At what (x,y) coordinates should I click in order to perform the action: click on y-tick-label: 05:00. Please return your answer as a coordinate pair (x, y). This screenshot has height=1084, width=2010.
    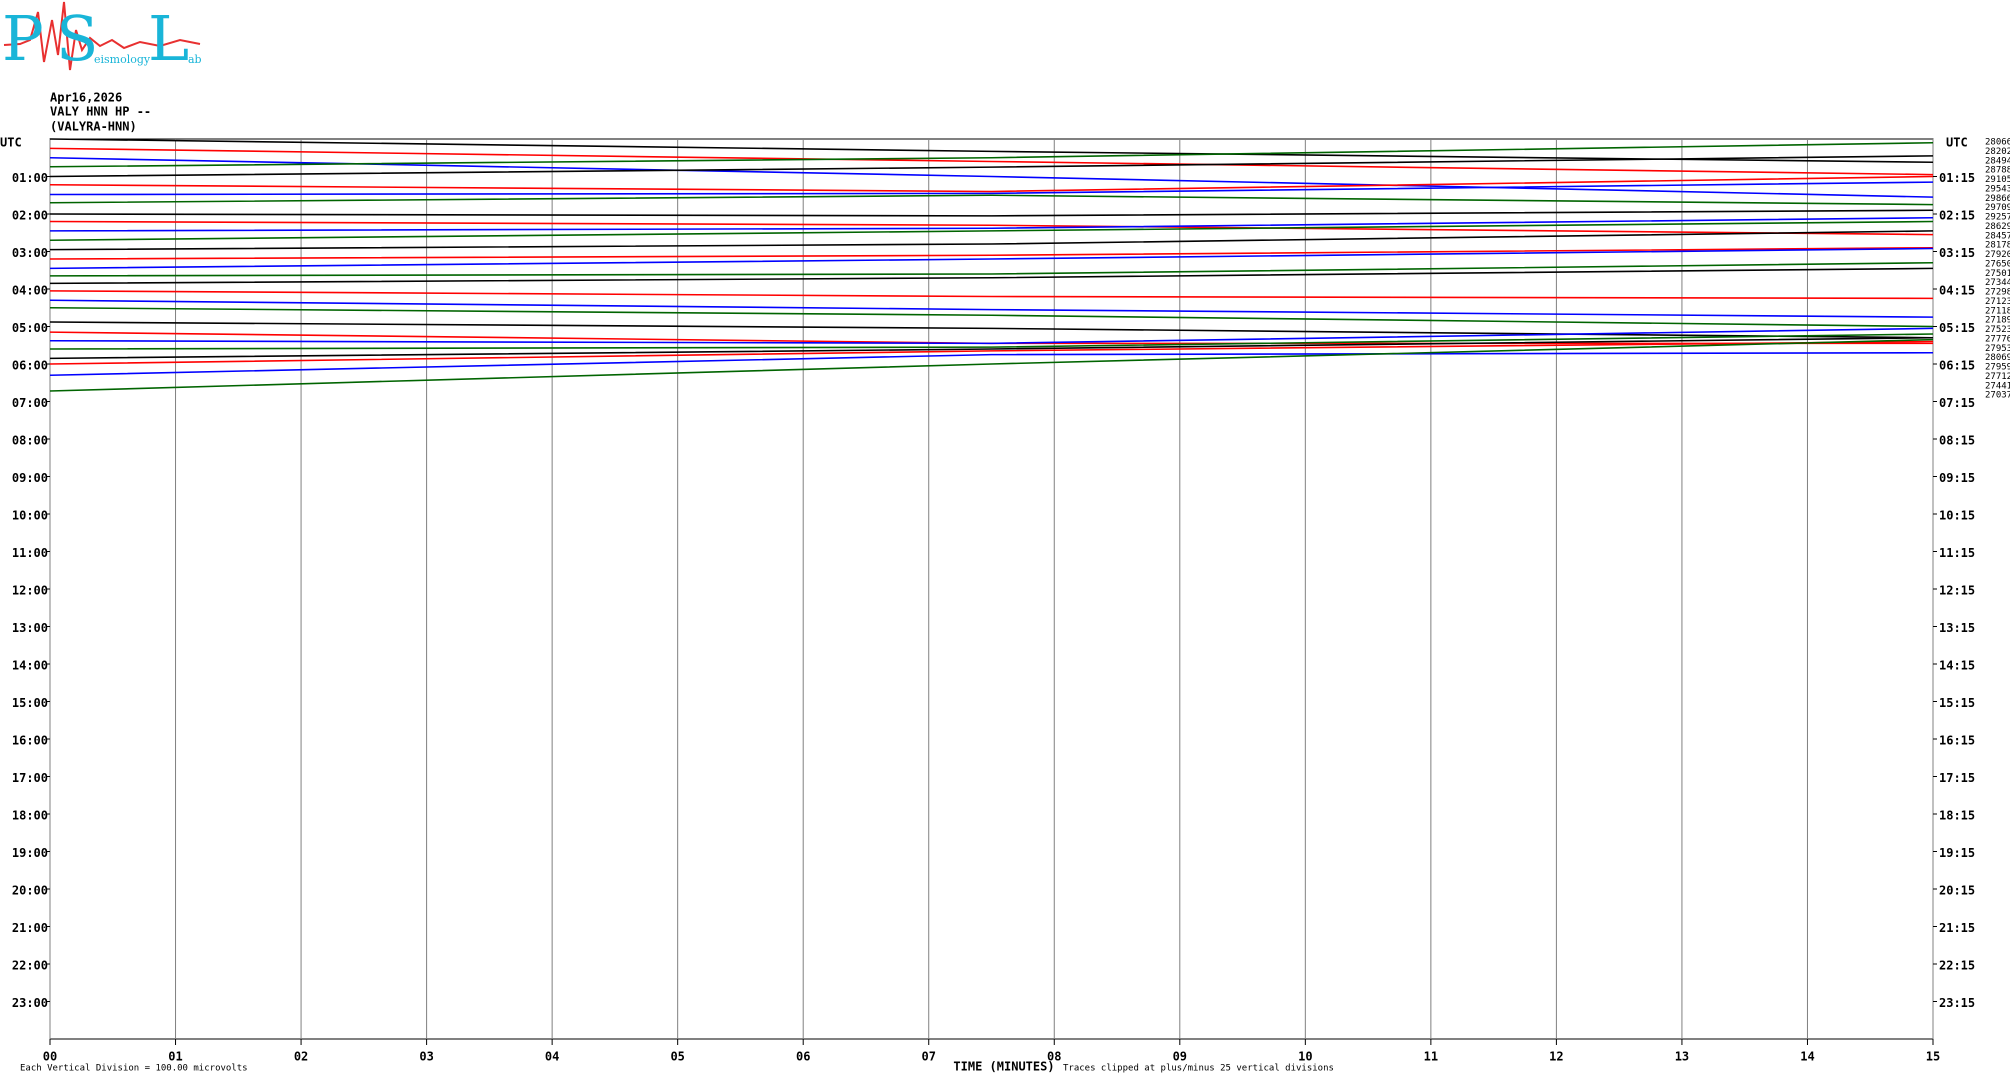
    Looking at the image, I should click on (30, 328).